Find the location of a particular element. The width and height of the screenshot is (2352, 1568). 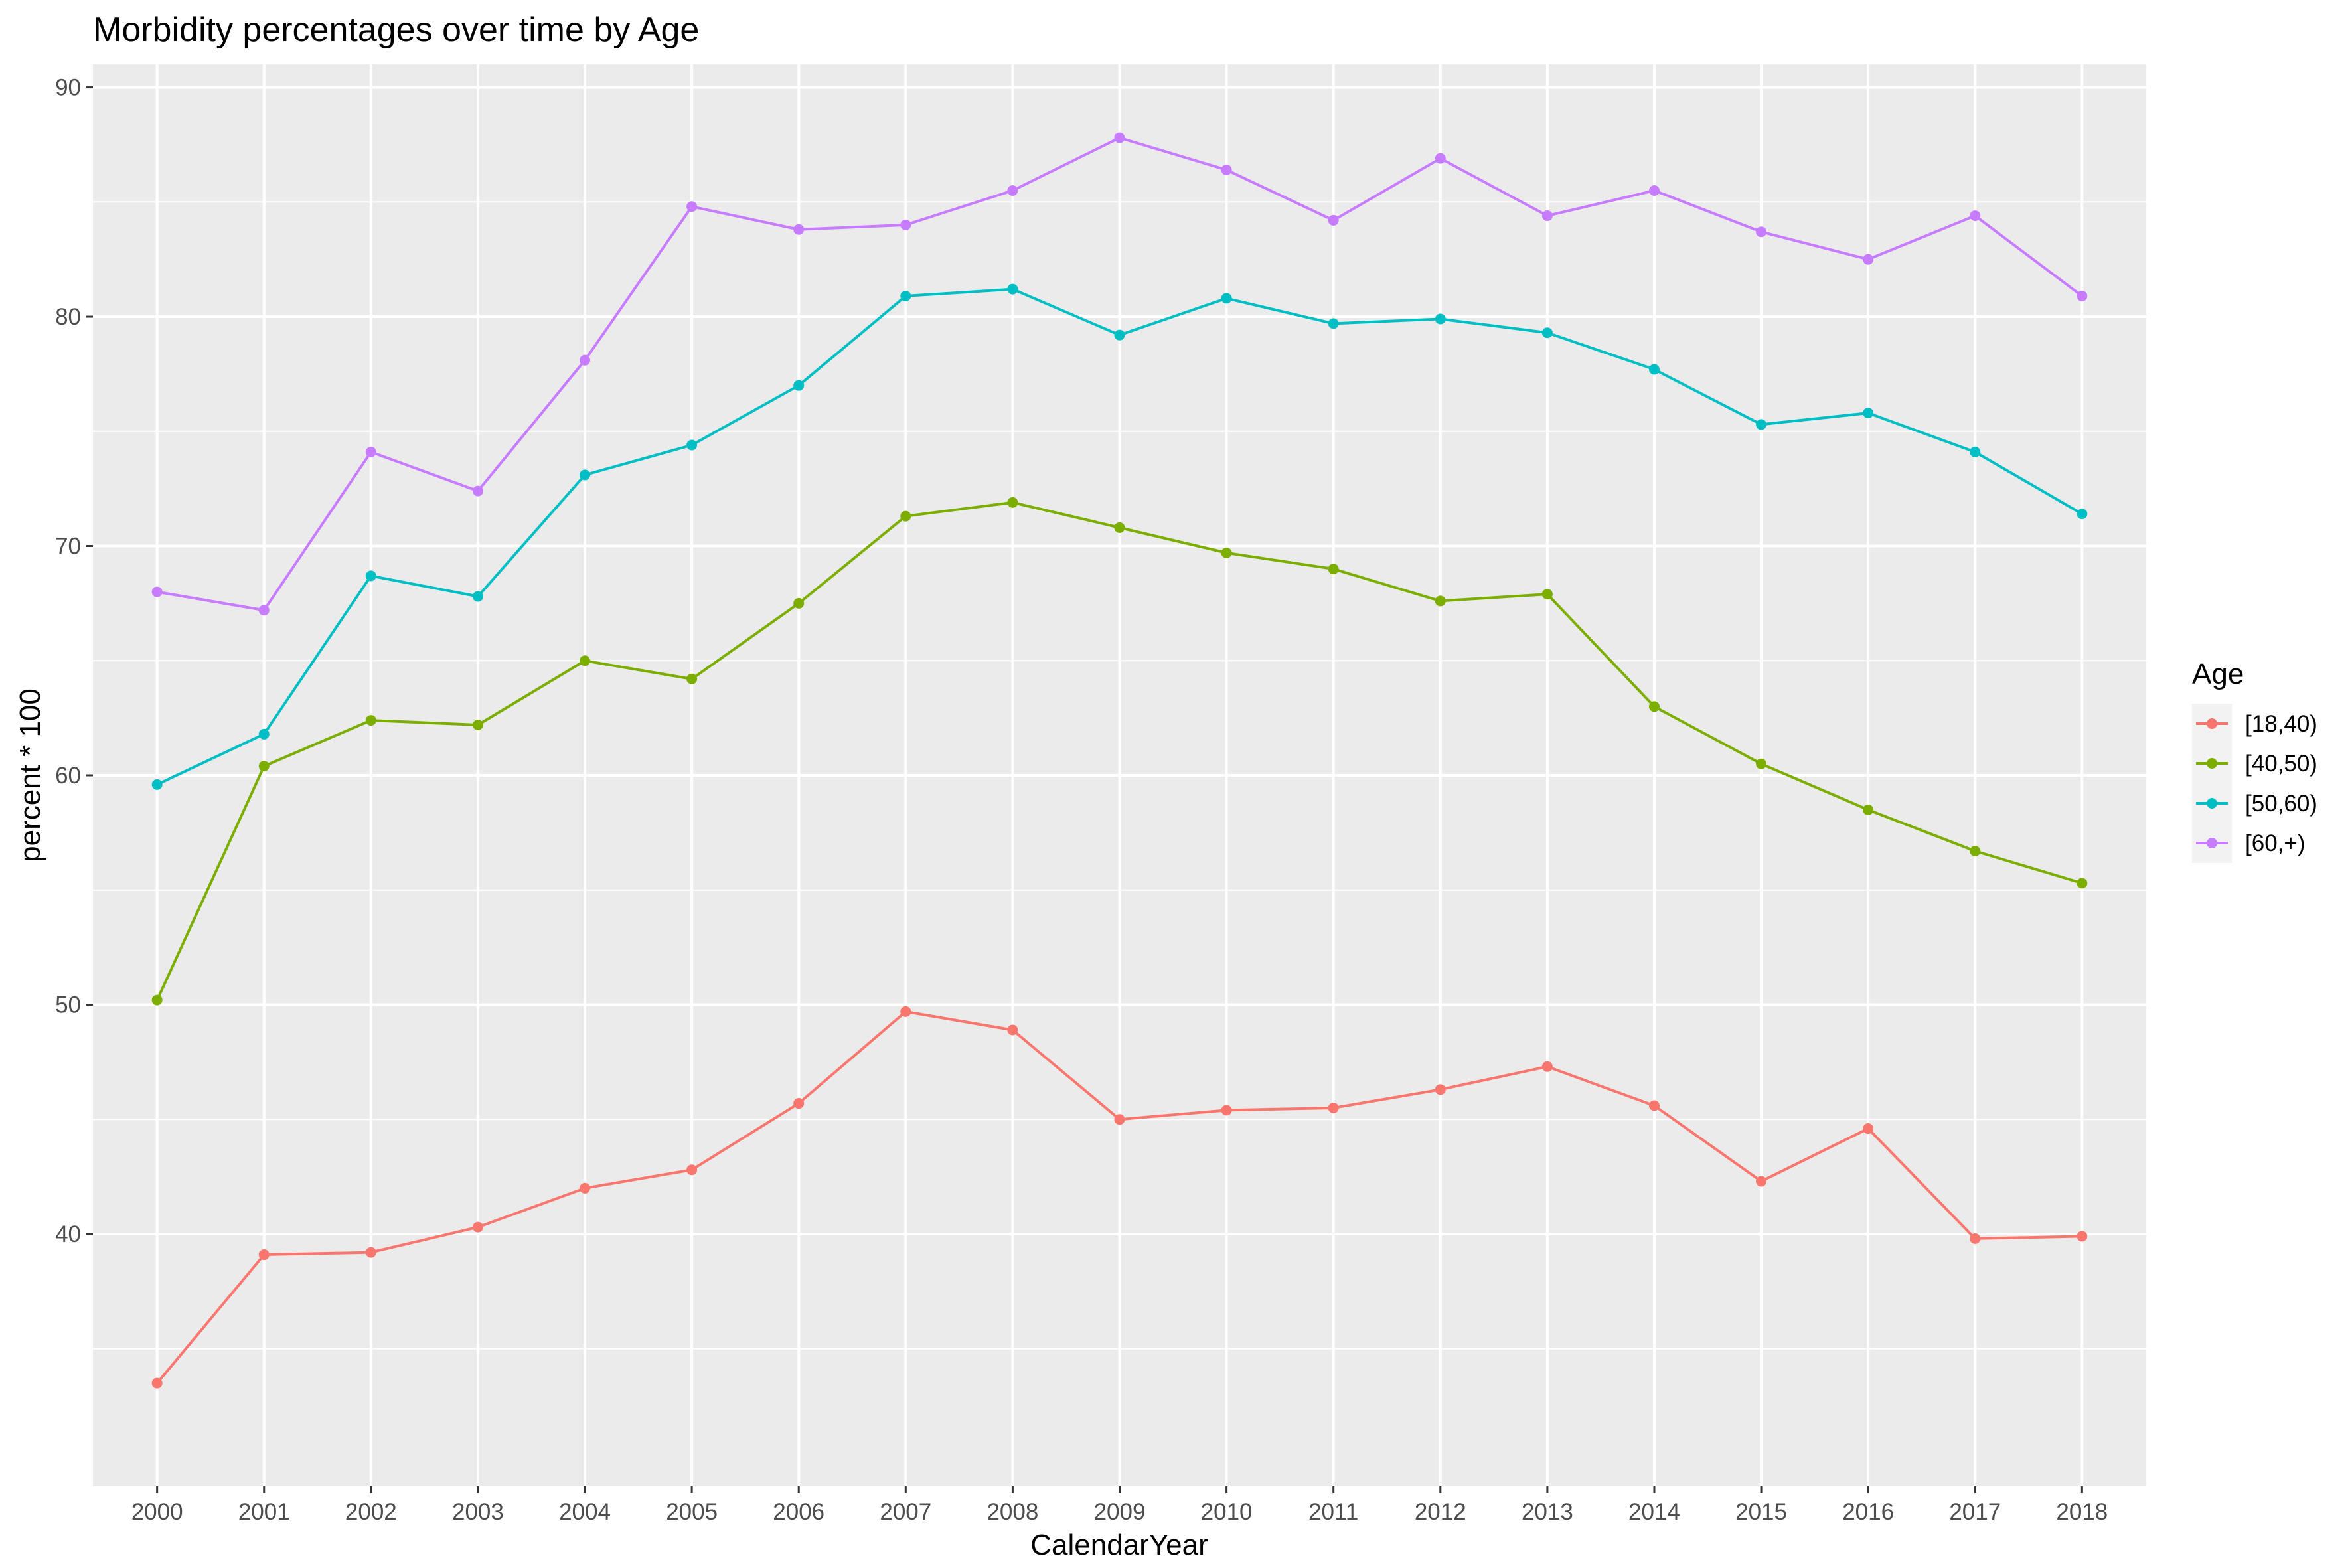

x-axis-title: CalendarYear is located at coordinates (1119, 1545).